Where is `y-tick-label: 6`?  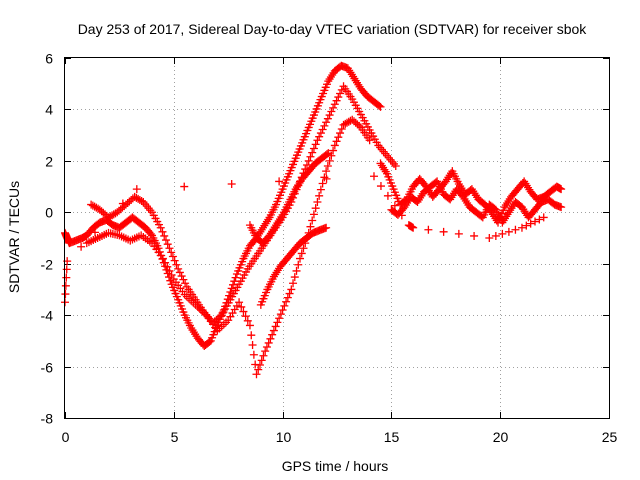
y-tick-label: 6 is located at coordinates (49, 59).